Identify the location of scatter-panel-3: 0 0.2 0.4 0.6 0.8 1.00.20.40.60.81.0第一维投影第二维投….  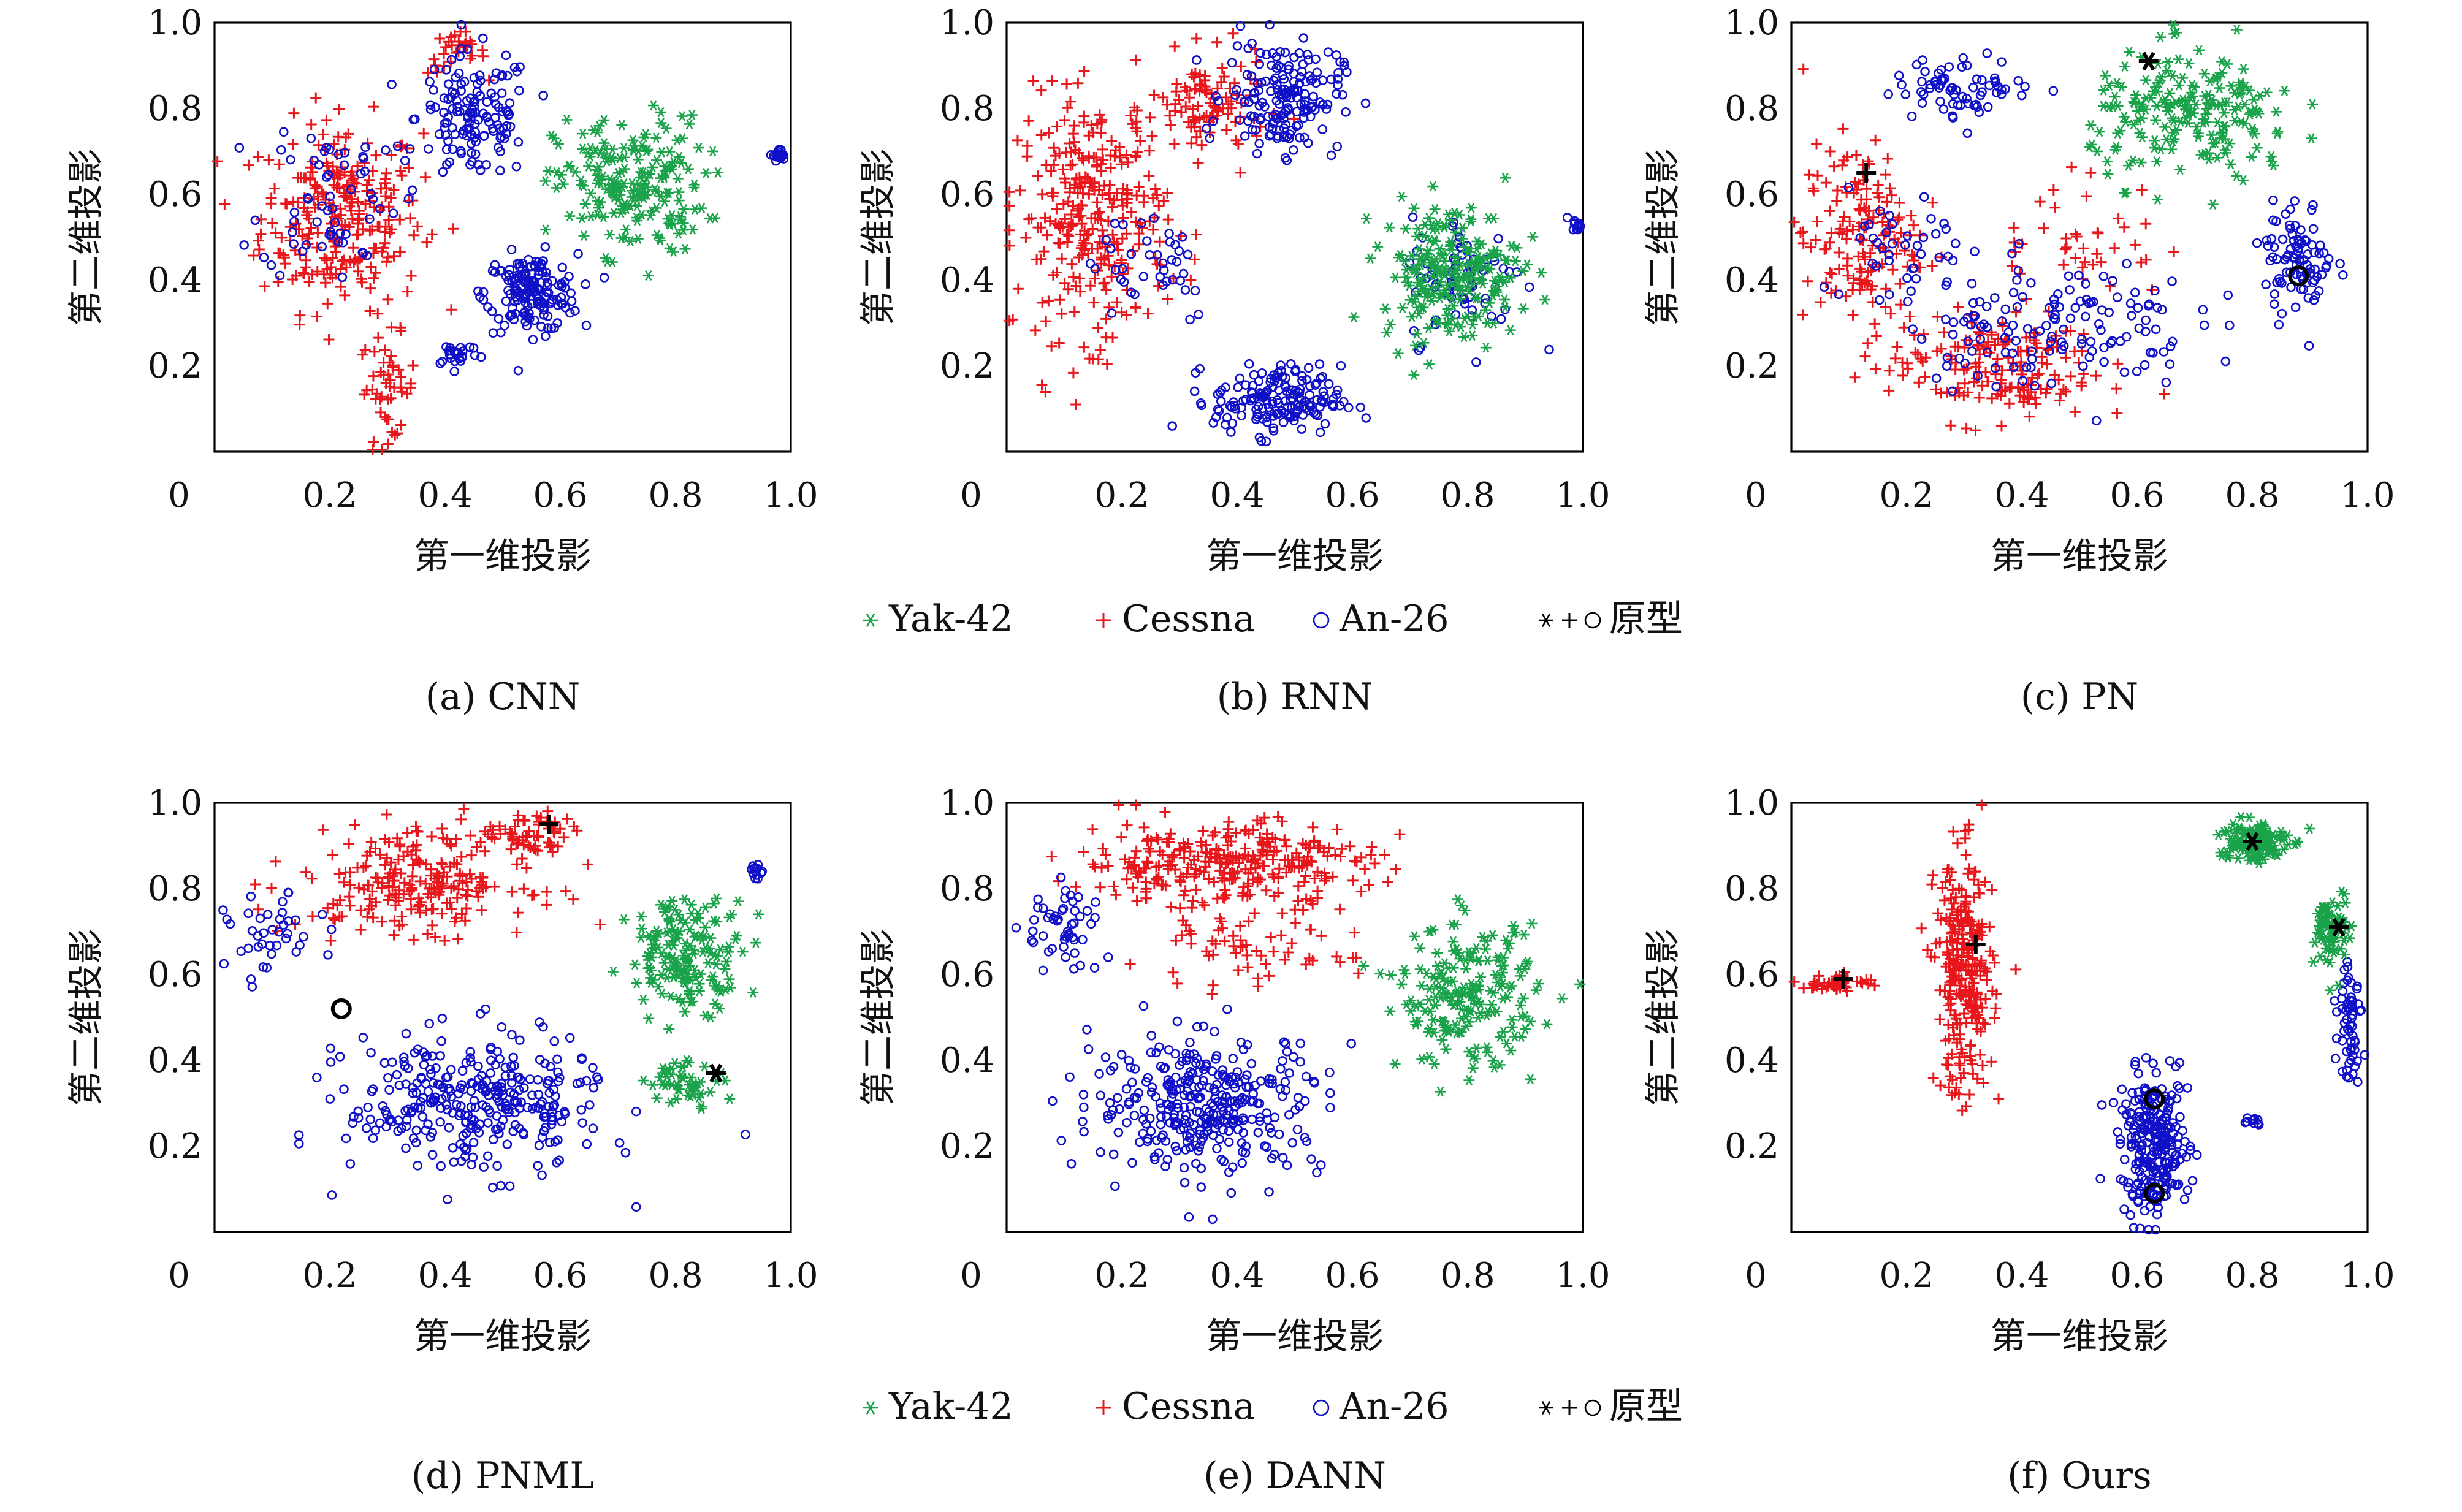
(2019, 360).